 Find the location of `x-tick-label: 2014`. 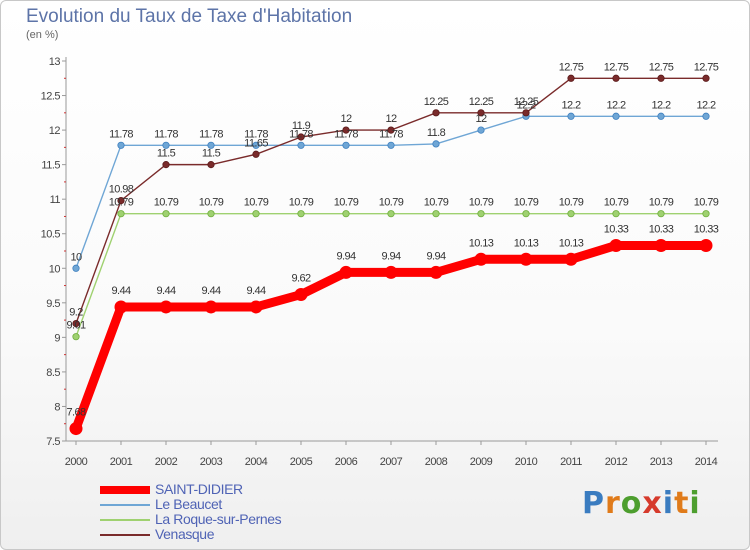

x-tick-label: 2014 is located at coordinates (706, 462).